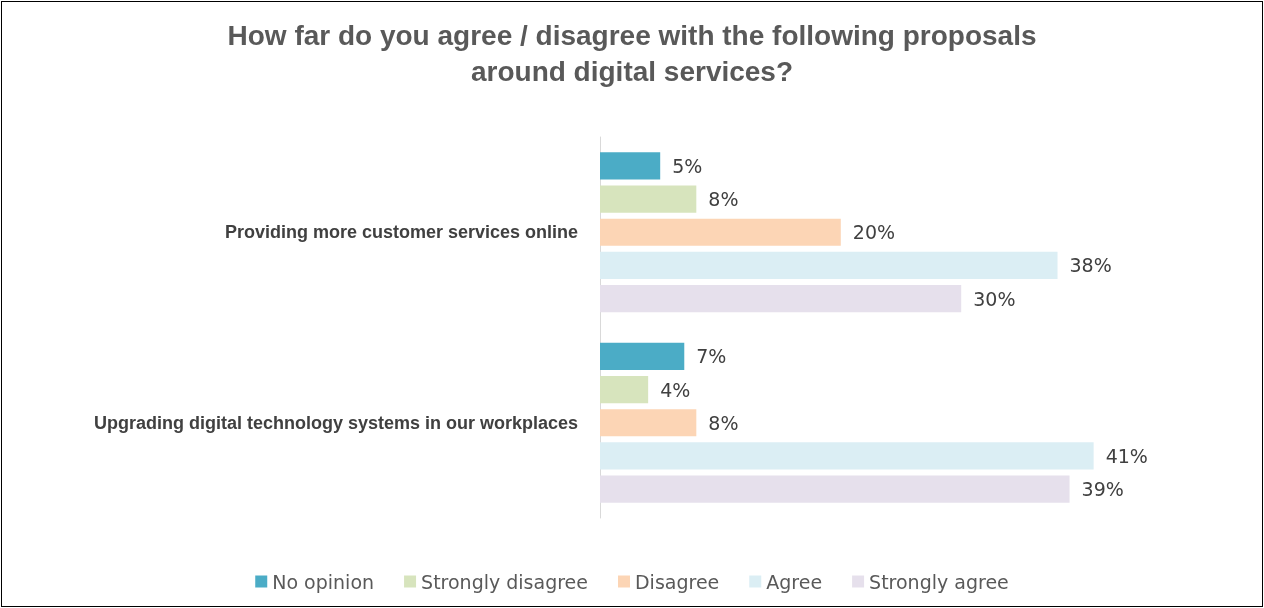  Describe the element at coordinates (794, 581) in the screenshot. I see `legend-label: Agree` at that location.